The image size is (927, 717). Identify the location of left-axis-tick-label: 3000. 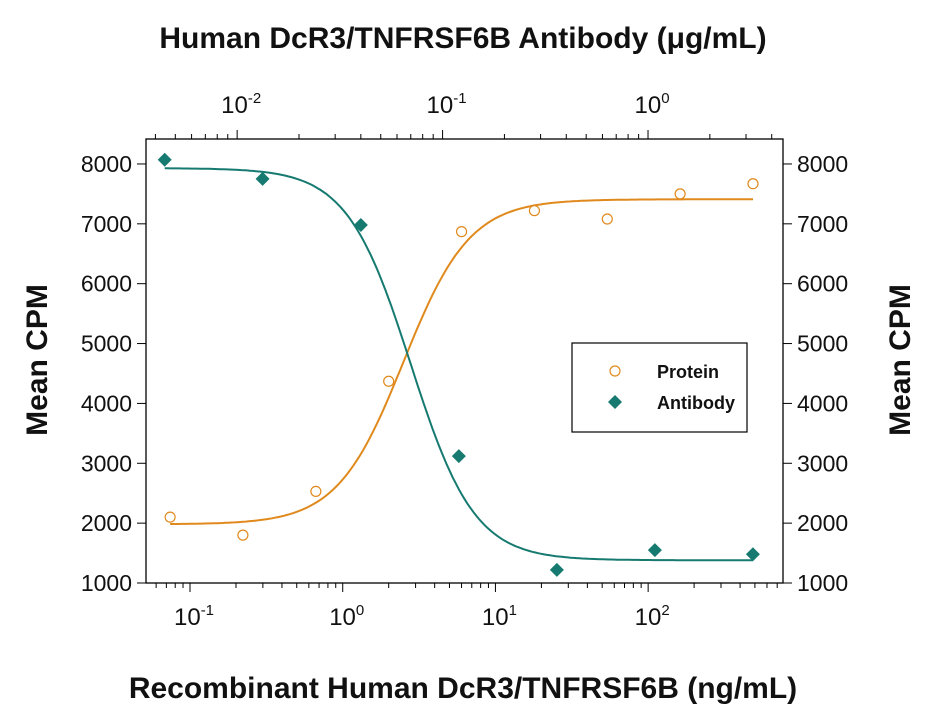
(106, 463).